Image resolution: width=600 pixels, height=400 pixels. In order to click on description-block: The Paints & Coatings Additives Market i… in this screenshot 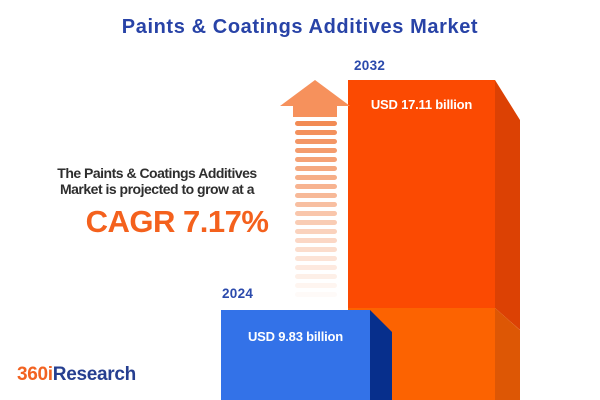, I will do `click(157, 202)`.